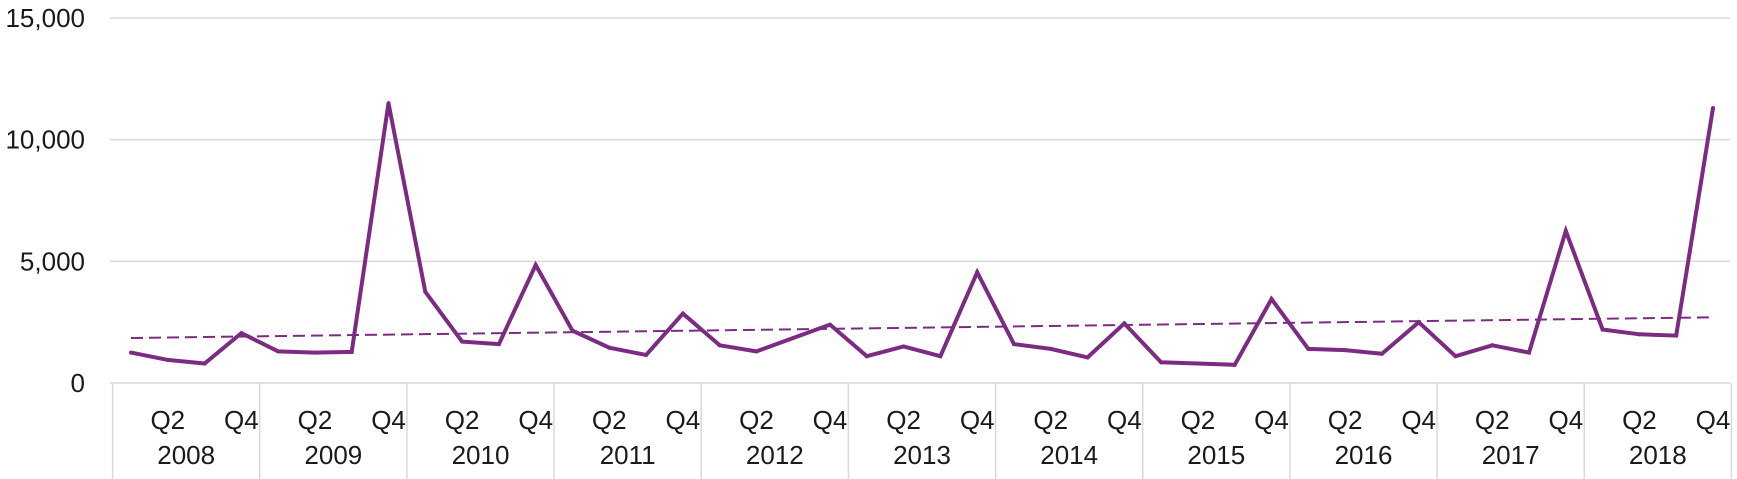  I want to click on y-tick-label: 10,000, so click(45, 140).